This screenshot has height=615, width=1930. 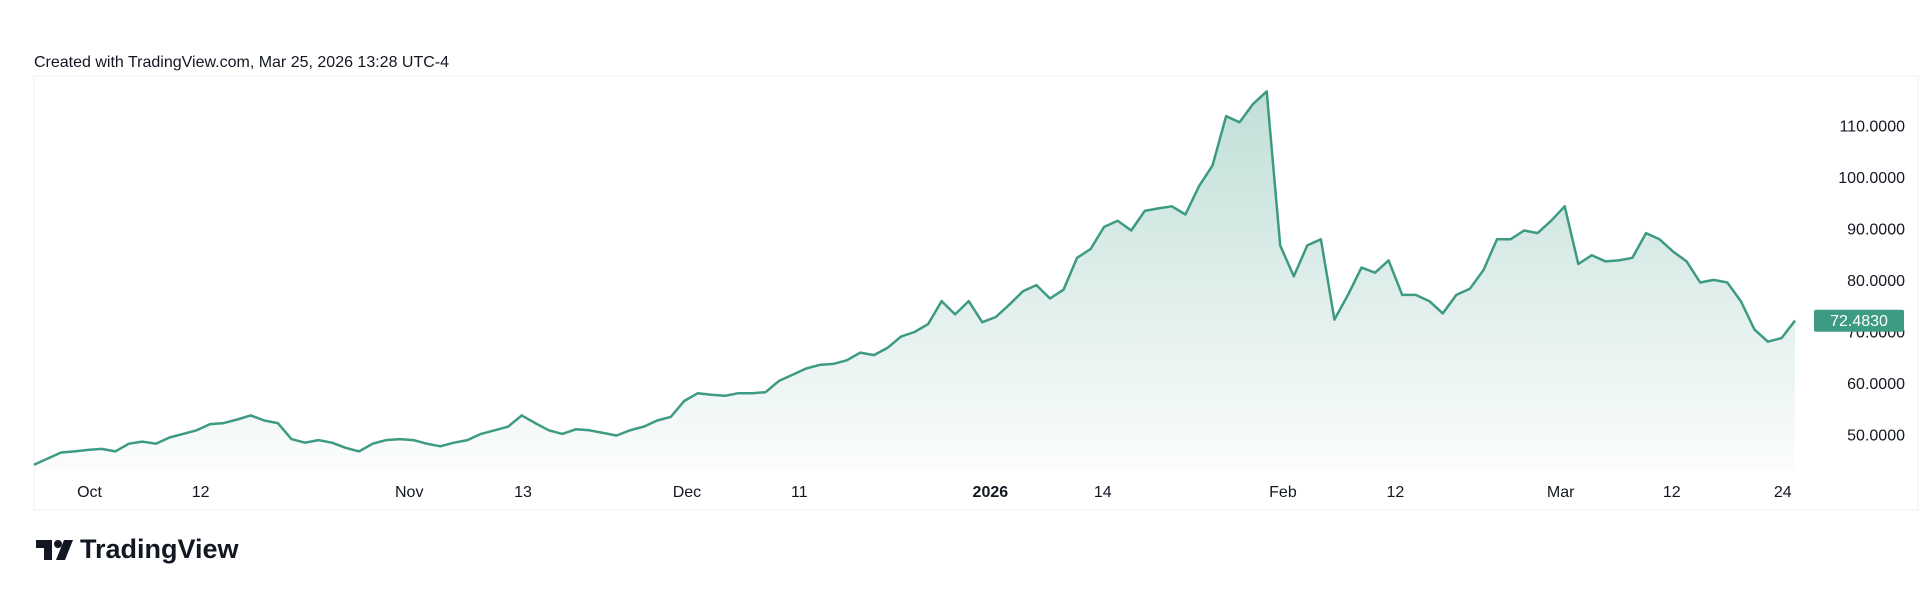 What do you see at coordinates (54, 550) in the screenshot?
I see `logo-icon` at bounding box center [54, 550].